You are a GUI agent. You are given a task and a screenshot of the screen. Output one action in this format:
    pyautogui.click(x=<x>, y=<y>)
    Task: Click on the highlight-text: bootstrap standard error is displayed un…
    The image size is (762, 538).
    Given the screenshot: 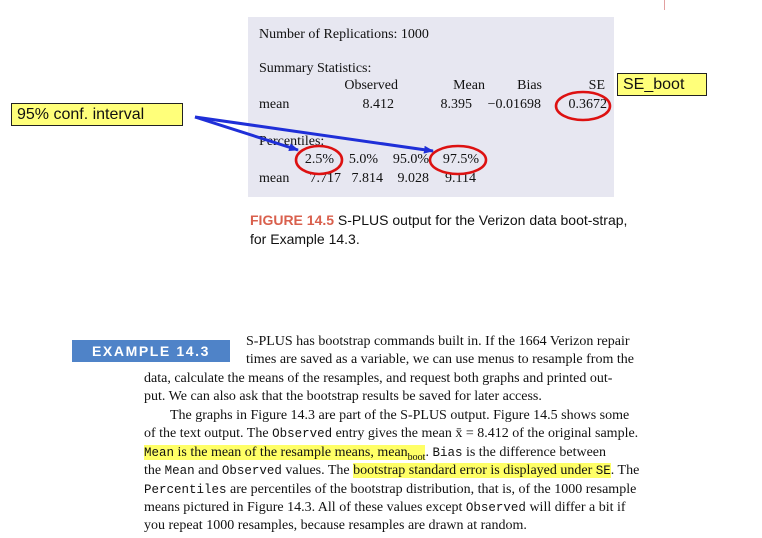 What is the action you would take?
    pyautogui.click(x=473, y=470)
    